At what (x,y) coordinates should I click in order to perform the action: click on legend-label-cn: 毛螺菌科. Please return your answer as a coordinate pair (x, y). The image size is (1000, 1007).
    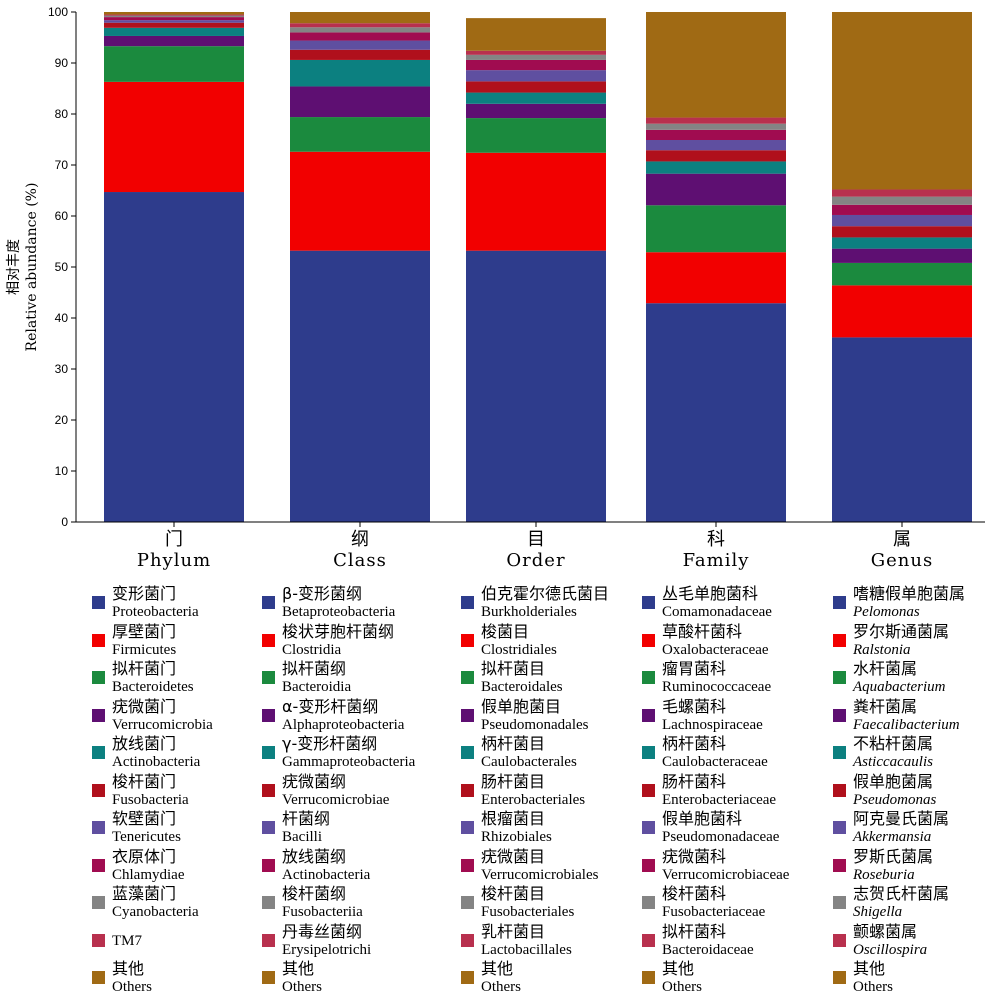
    Looking at the image, I should click on (694, 706).